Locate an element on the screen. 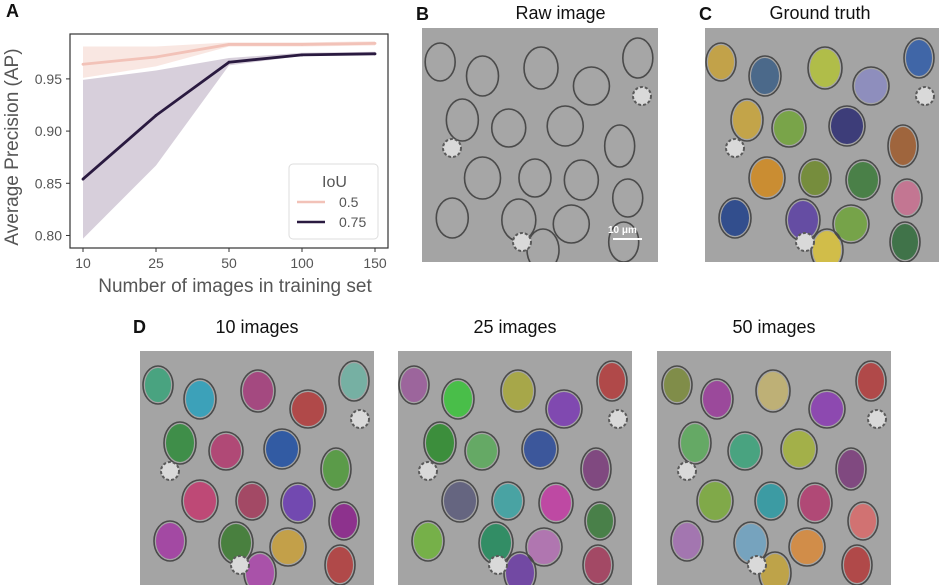 This screenshot has width=941, height=587. legend-title: IoU is located at coordinates (334, 182).